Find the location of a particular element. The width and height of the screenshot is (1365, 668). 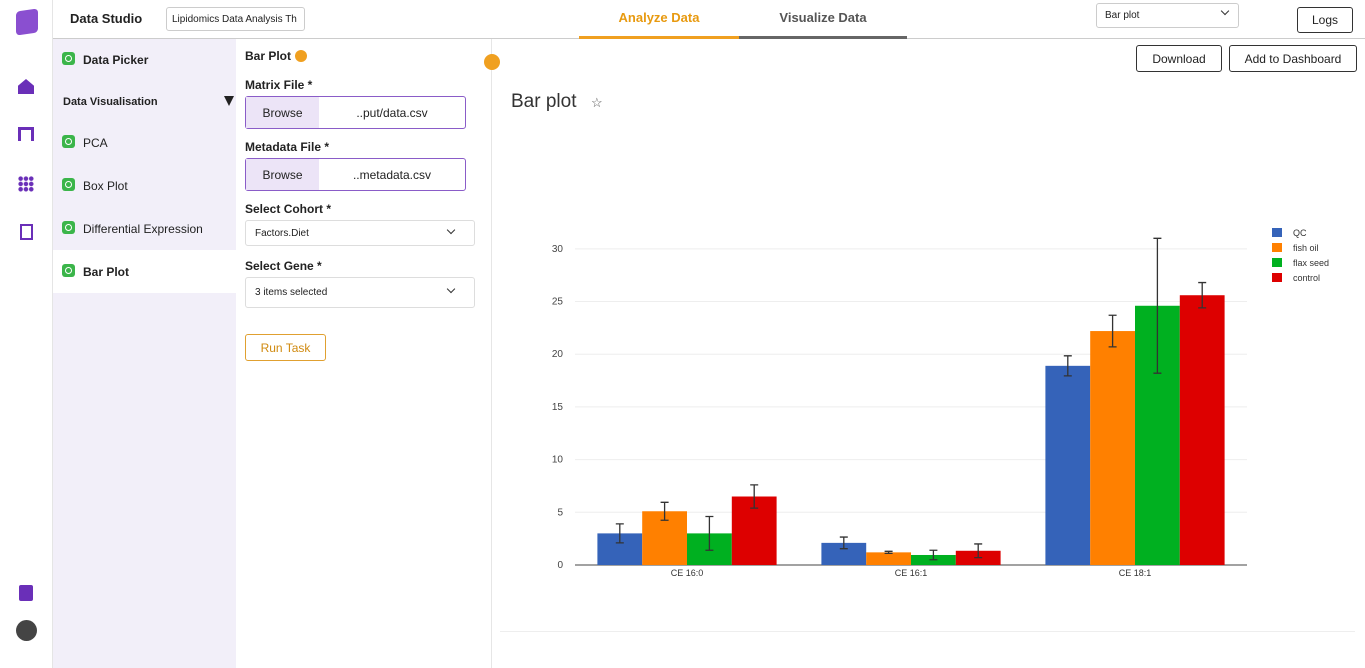

cohort-select: Factors.Diet is located at coordinates (360, 233).